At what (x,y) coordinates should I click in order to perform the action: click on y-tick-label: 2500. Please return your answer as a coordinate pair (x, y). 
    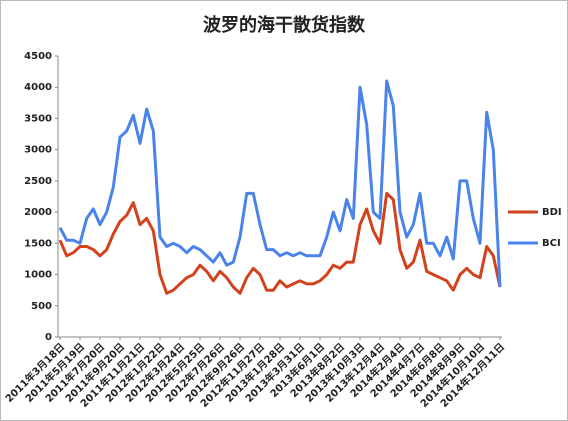
    Looking at the image, I should click on (38, 181).